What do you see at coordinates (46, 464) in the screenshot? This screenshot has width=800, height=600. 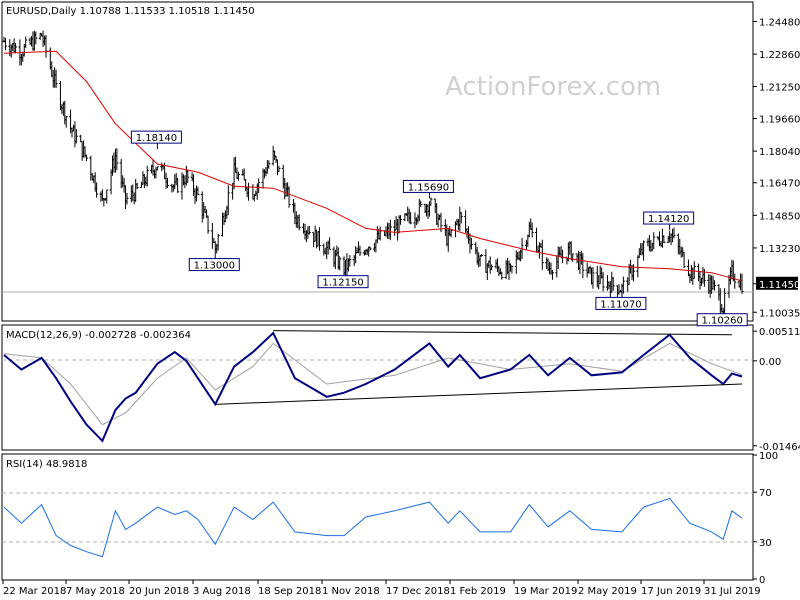 I see `rsi-header: RSI(14) 48.9818` at bounding box center [46, 464].